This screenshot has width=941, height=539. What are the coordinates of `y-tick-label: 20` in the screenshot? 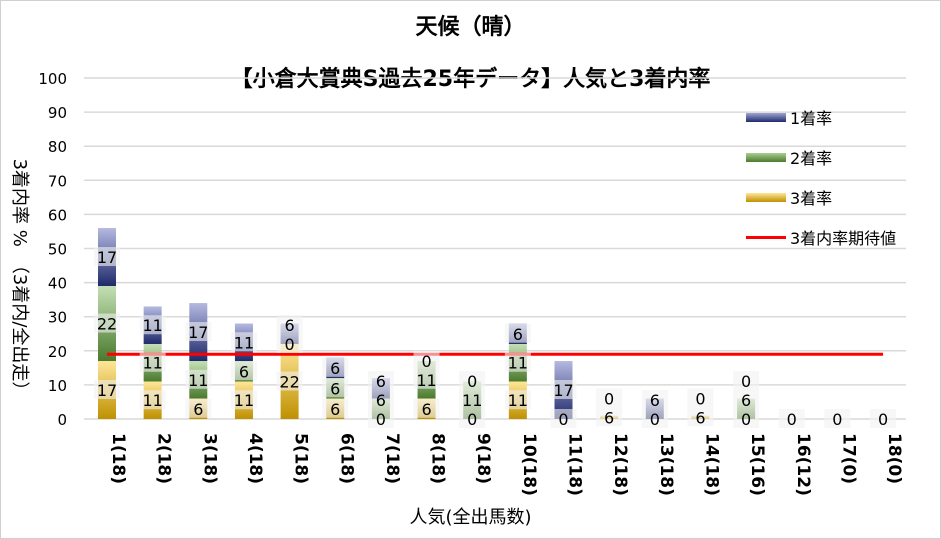 It's located at (57, 352).